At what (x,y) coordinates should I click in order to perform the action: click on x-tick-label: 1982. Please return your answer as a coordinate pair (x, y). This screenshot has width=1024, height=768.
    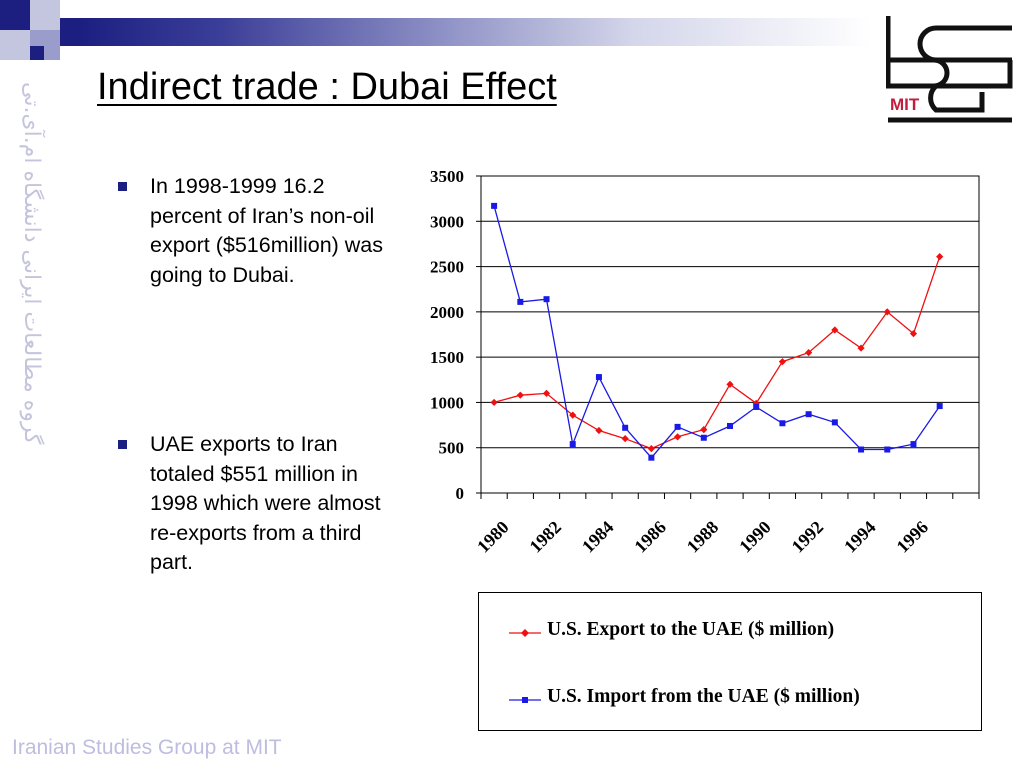
    Looking at the image, I should click on (545, 537).